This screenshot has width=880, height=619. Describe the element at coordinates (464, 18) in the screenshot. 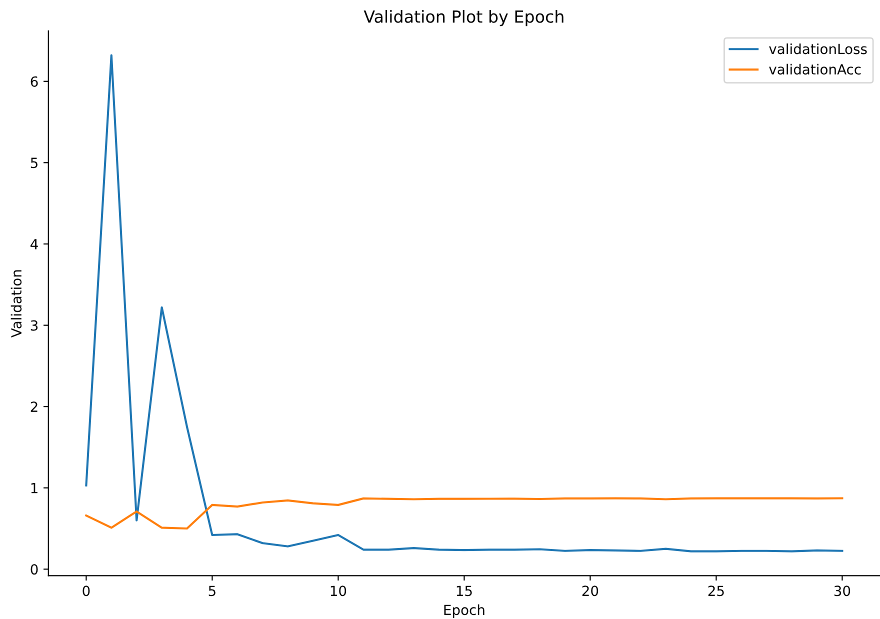

I see `chart-title: Validation Plot by Epoch` at that location.